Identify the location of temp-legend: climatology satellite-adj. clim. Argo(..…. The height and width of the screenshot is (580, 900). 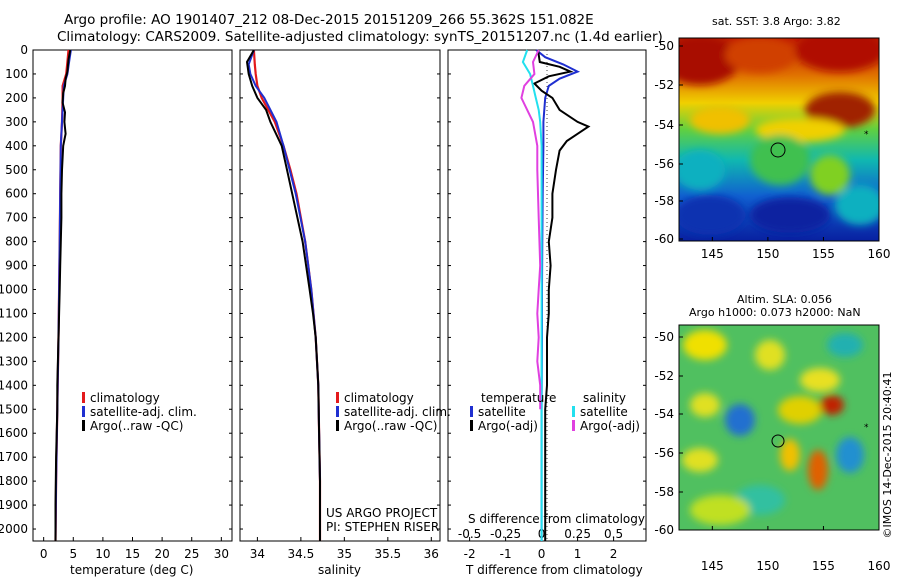
(139, 412).